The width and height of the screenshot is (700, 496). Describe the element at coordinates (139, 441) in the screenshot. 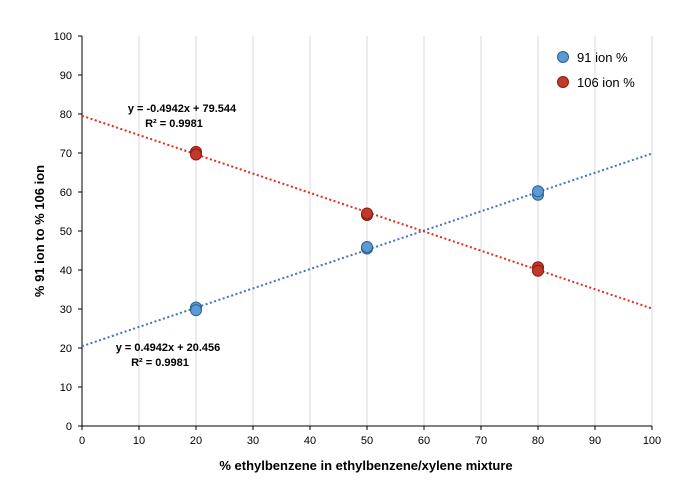

I see `x-tick-label: 10` at that location.